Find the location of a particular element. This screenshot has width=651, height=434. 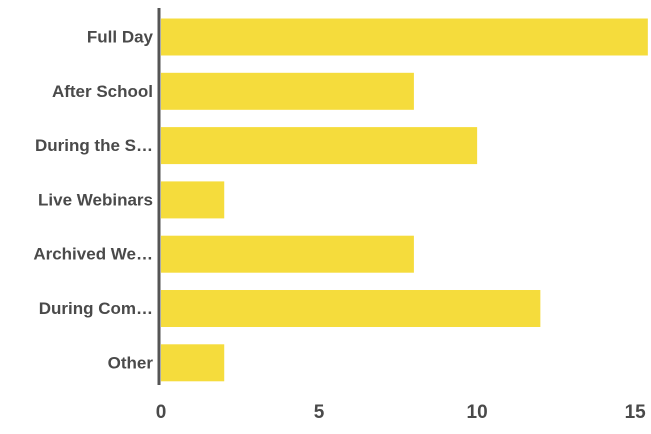

x-tick-labels-layer: 0 5 10 15 is located at coordinates (401, 412).